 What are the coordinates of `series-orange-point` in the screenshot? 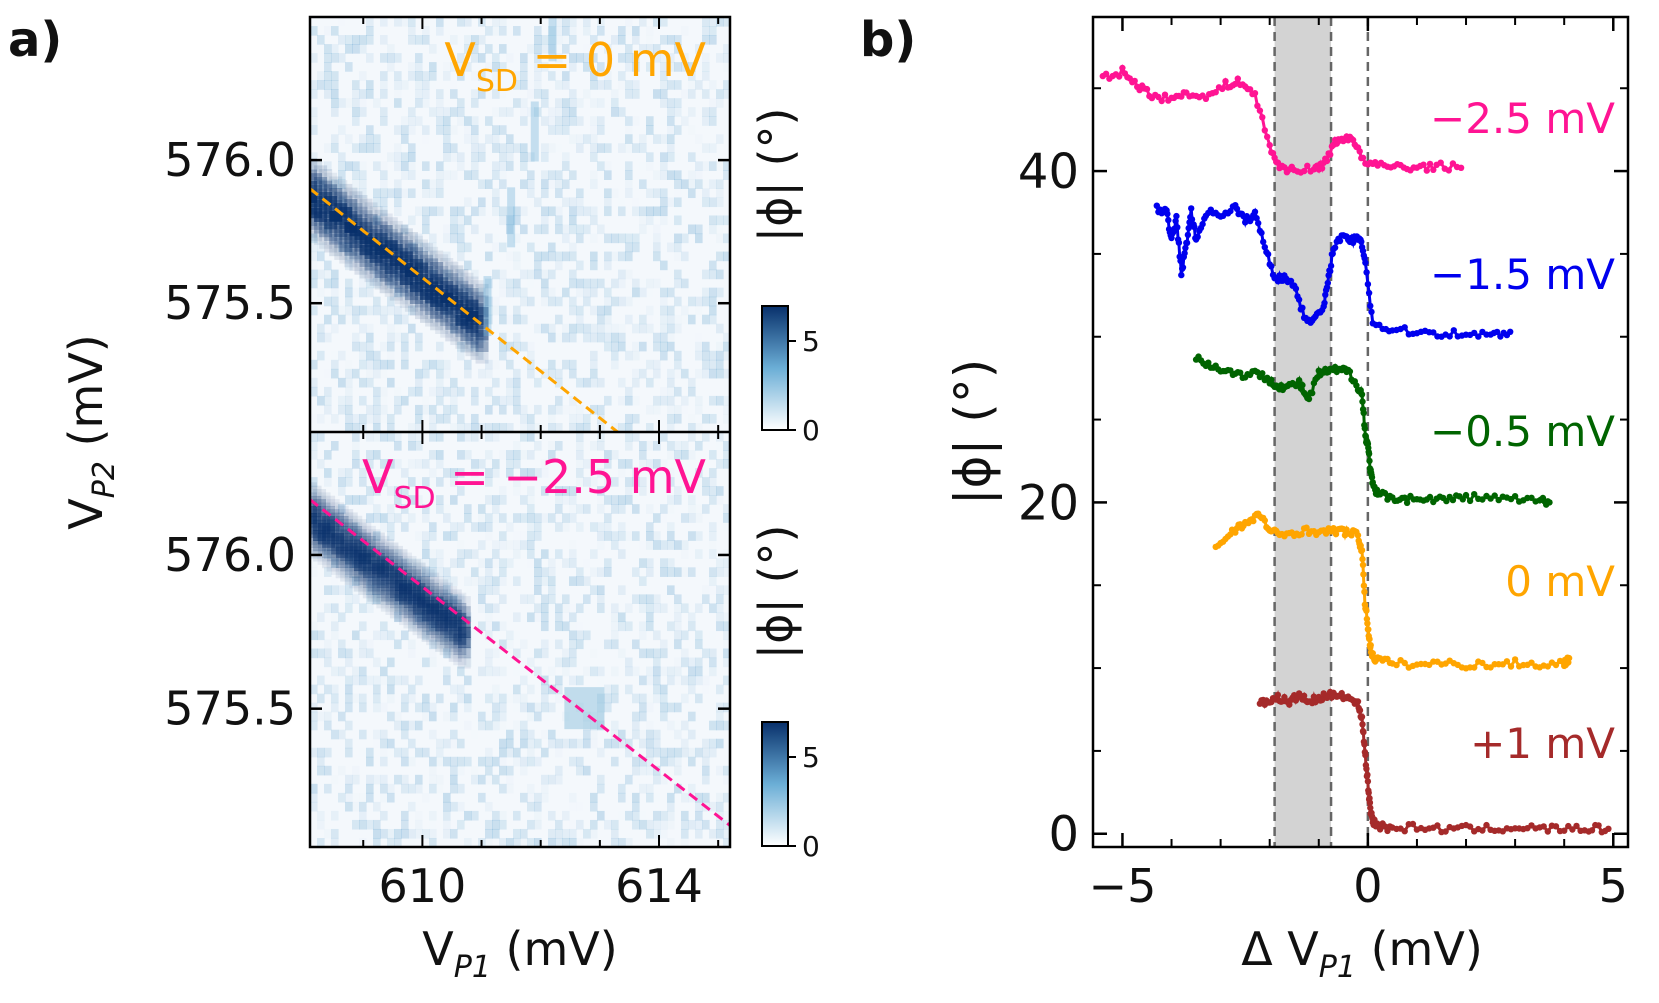 It's located at (1265, 520).